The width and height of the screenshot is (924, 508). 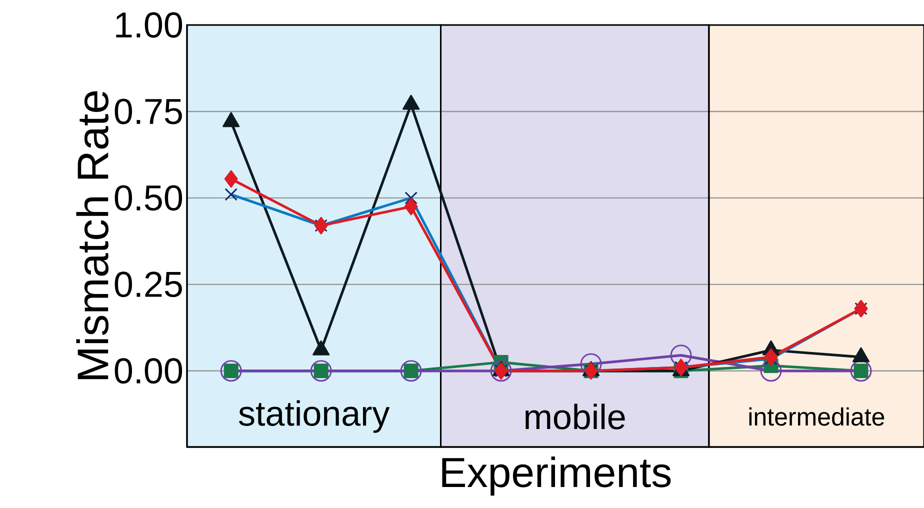 I want to click on y-axis-title: Mismatch Rate, so click(x=92, y=235).